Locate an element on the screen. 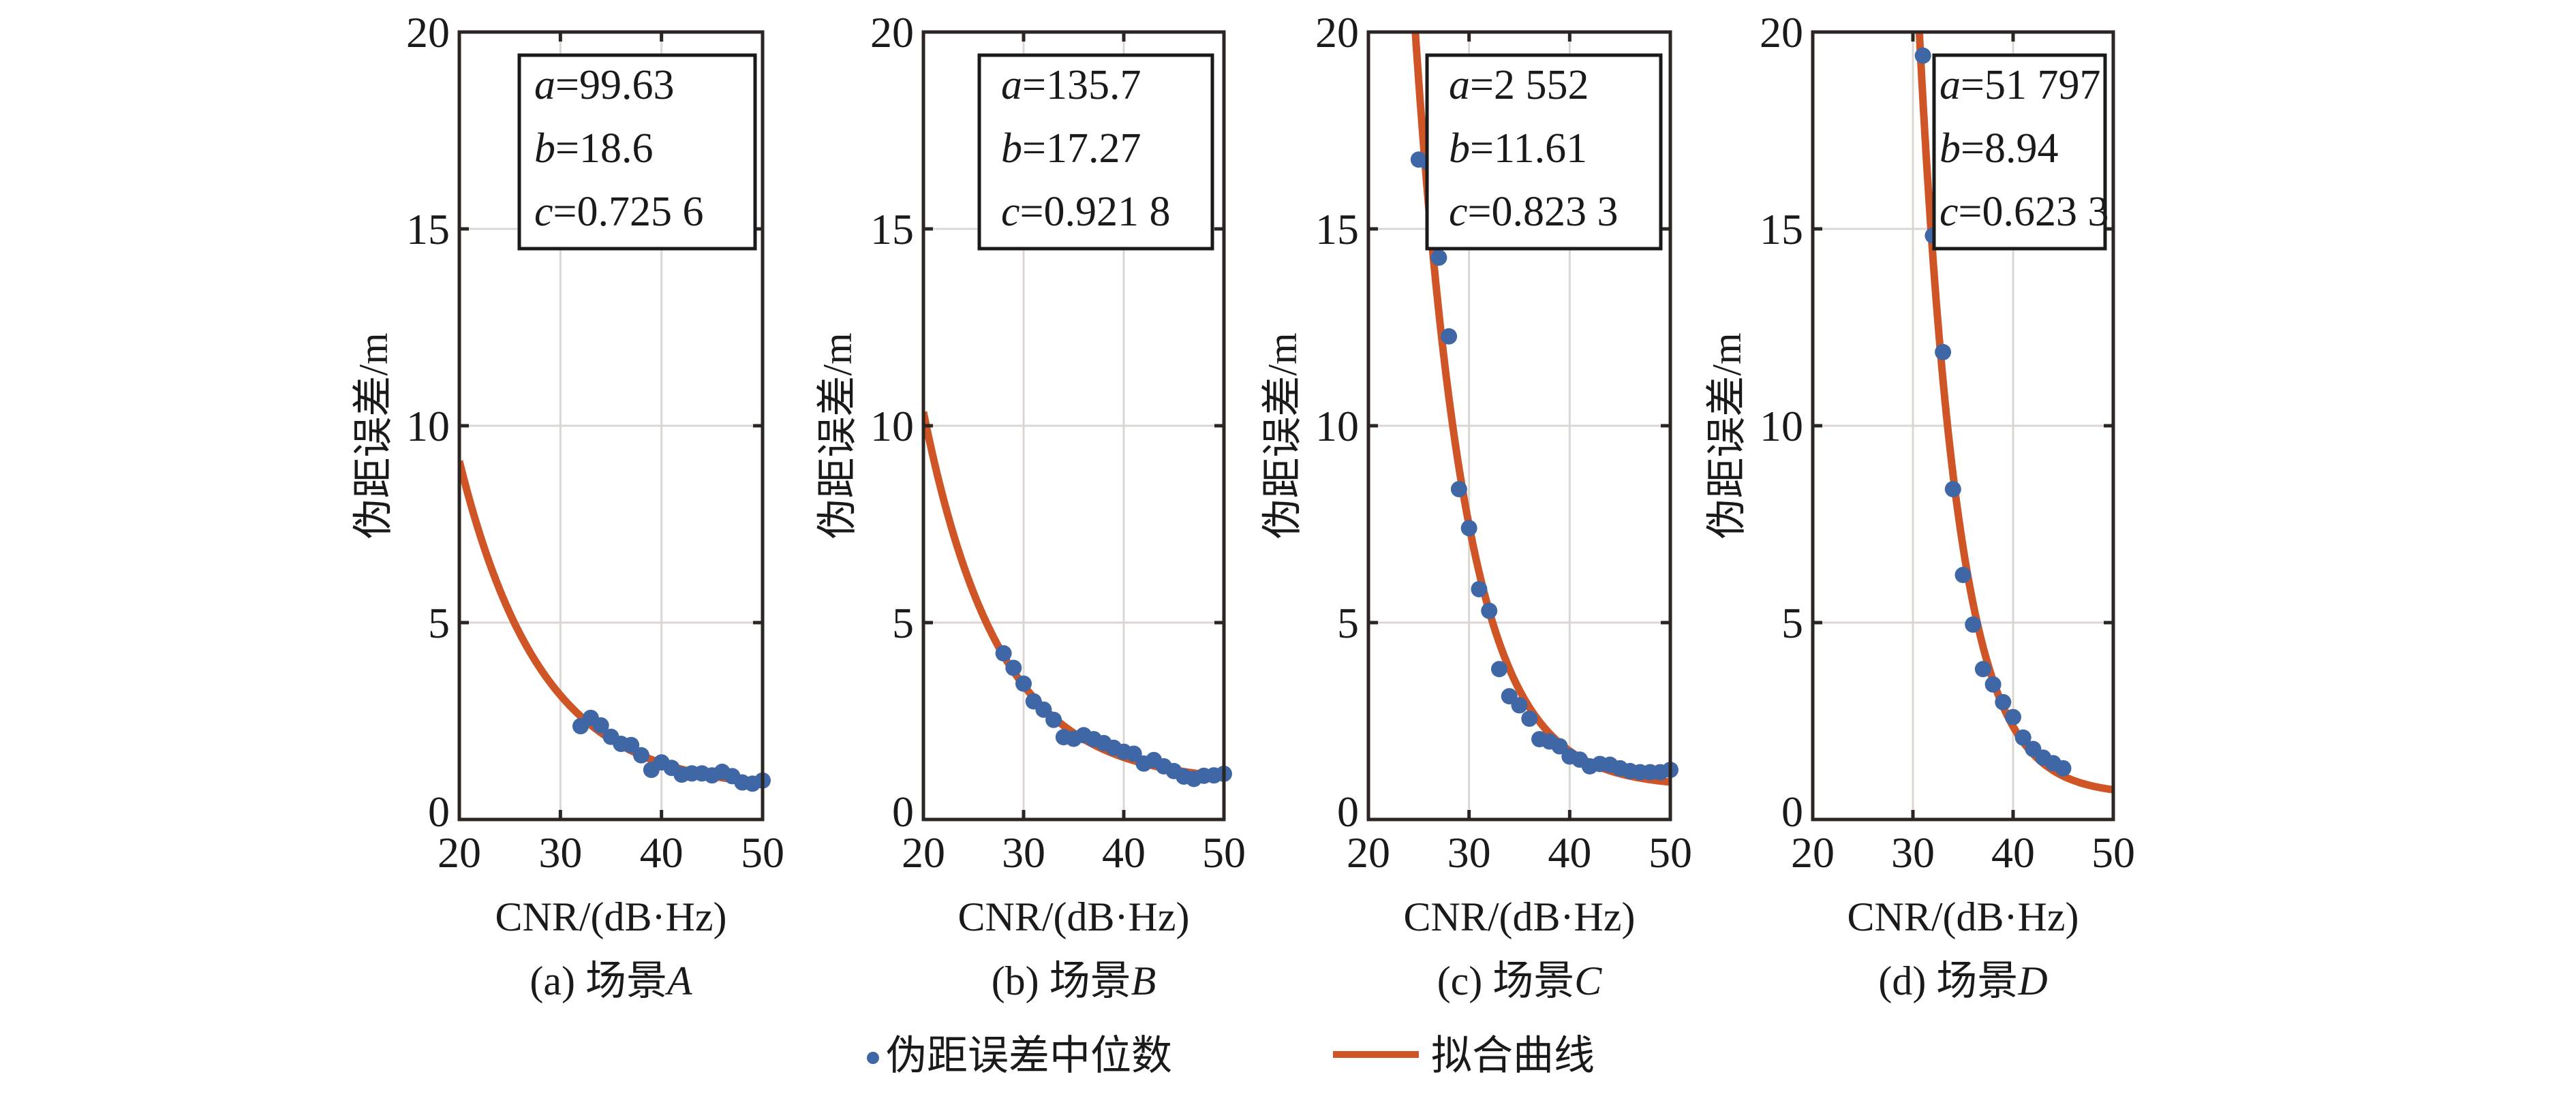  caption-prefix: (b) 场景 is located at coordinates (1061, 980).